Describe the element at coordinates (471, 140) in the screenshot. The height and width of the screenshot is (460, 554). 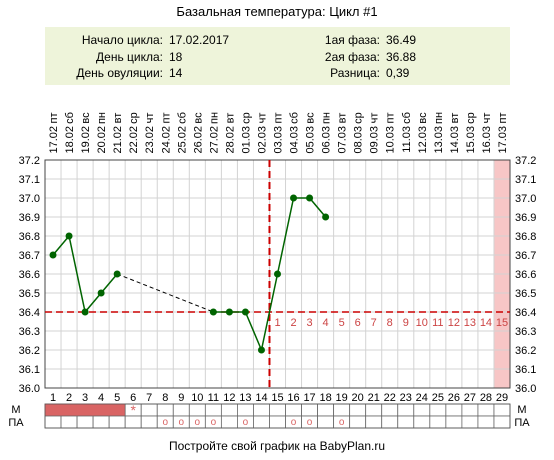
I see `date-label: 15.03` at that location.